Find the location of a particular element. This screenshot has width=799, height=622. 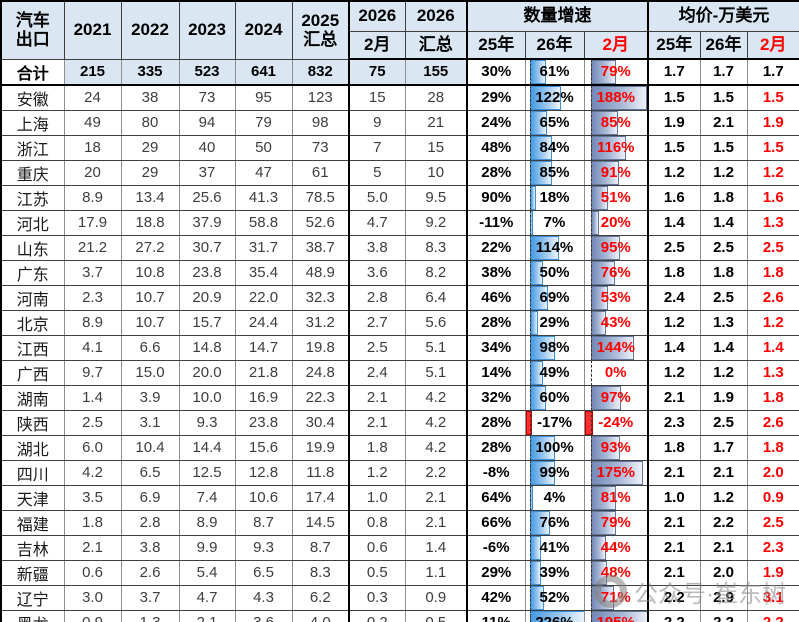

header-growth-25: 25年 is located at coordinates (496, 45).